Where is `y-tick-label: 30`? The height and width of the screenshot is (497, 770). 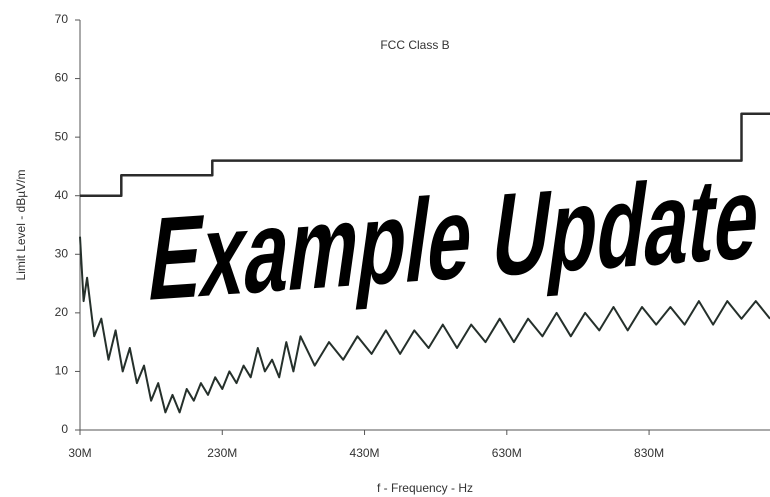
y-tick-label: 30 is located at coordinates (62, 253).